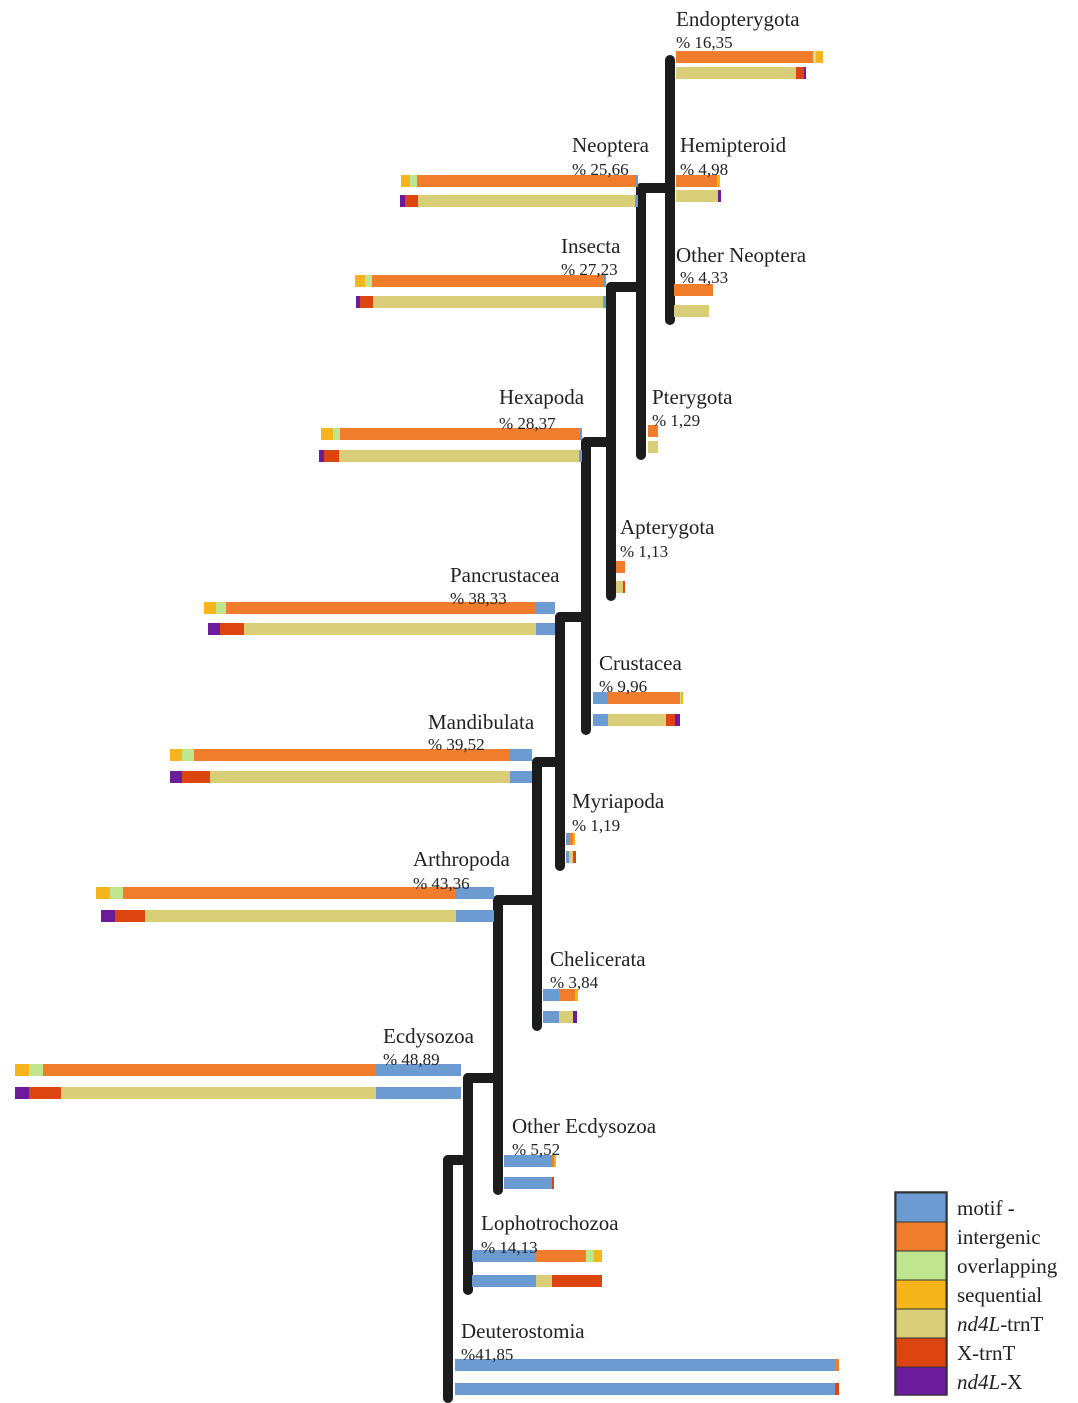 The height and width of the screenshot is (1403, 1078). Describe the element at coordinates (196, 777) in the screenshot. I see `bar-bottom-mandibulata-x_trnt` at that location.